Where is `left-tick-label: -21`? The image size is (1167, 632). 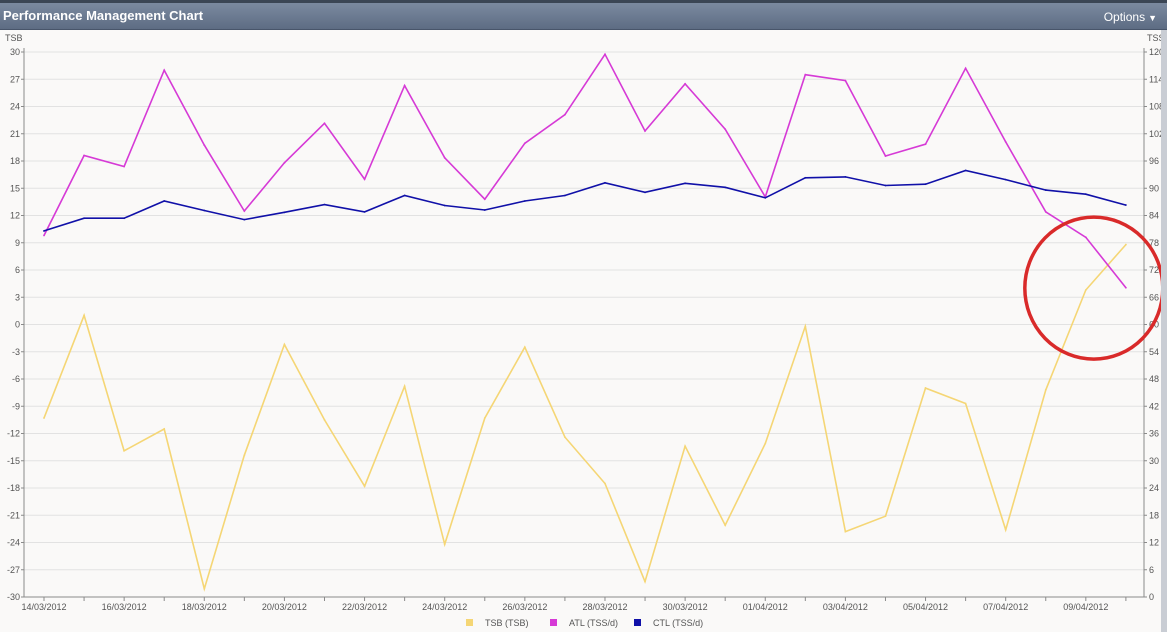 left-tick-label: -21 is located at coordinates (13, 515).